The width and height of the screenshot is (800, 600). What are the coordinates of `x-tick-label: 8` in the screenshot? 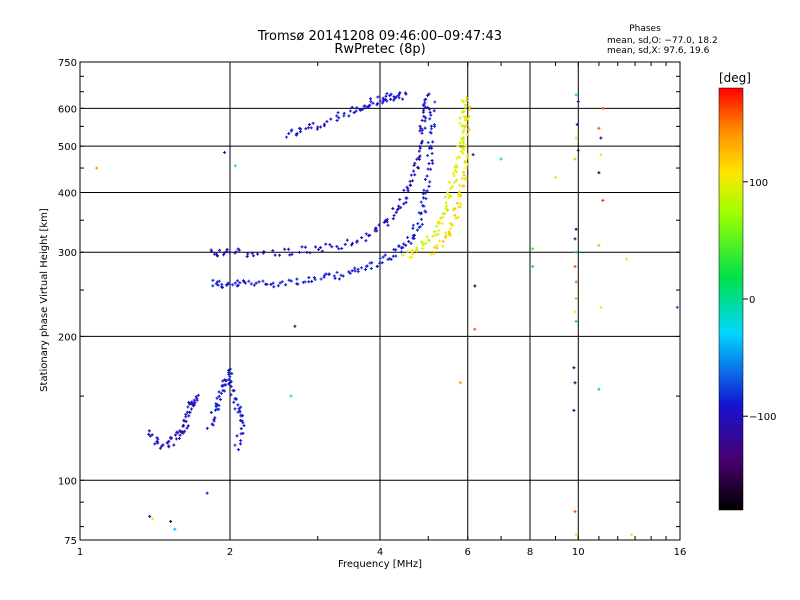 It's located at (530, 552).